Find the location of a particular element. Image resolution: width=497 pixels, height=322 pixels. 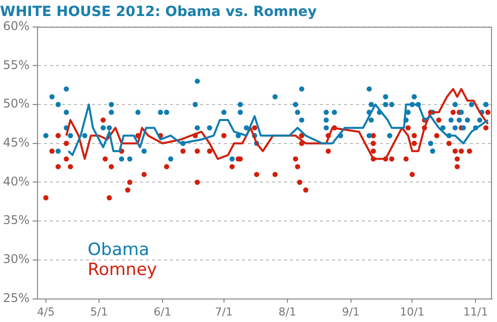

chart-title: WHITE HOUSE 2012: Obama vs. Romney is located at coordinates (158, 12).